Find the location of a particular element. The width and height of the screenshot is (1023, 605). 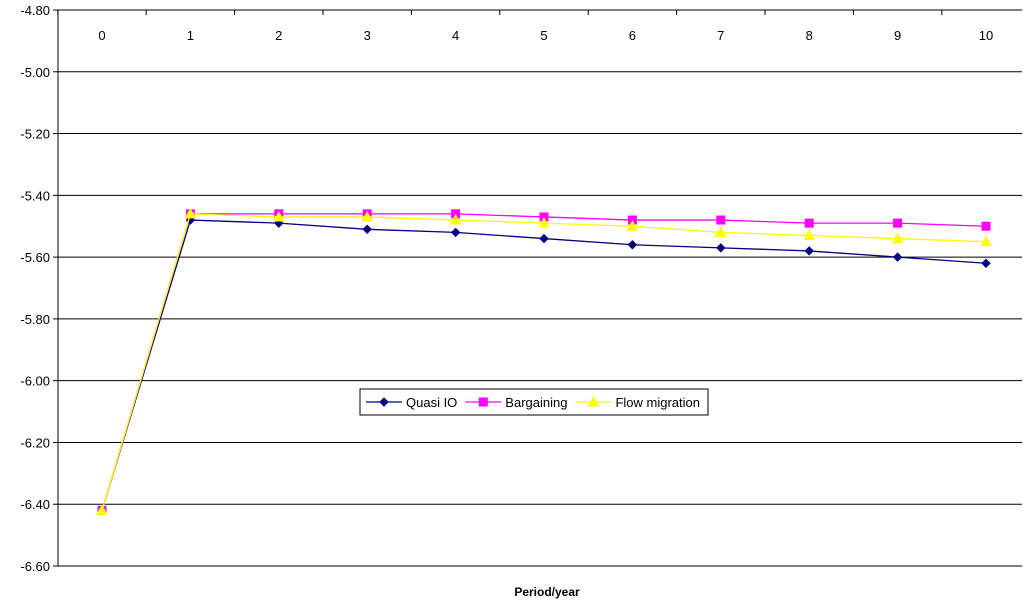

legend-box is located at coordinates (534, 402).